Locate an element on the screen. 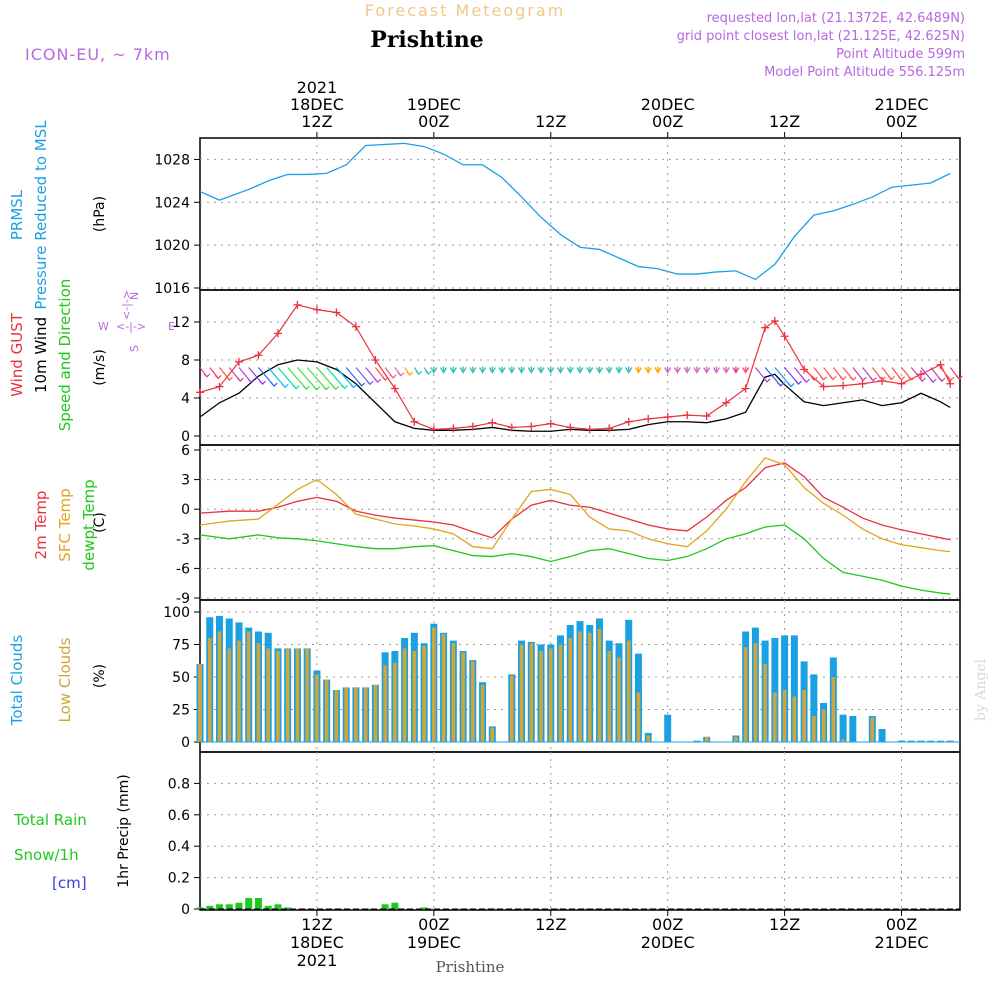  panel-precip: 0 0.2 0.4 0.6 0.8 1hr Precip (mm) is located at coordinates (538, 834).